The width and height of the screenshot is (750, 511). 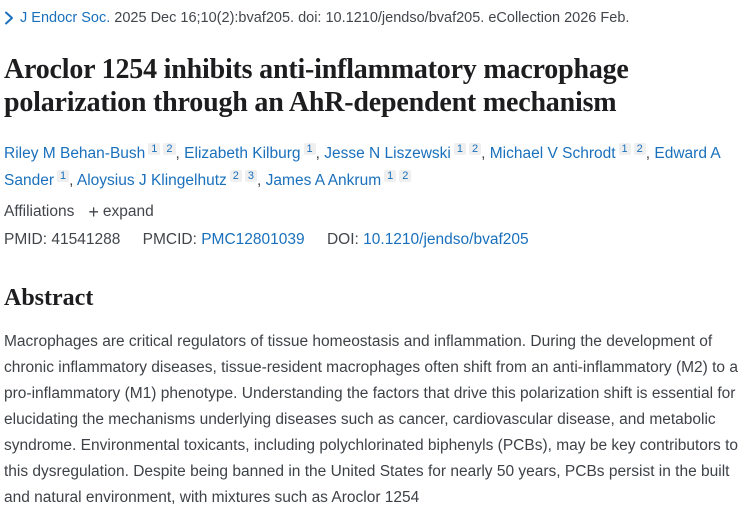 What do you see at coordinates (9, 18) in the screenshot?
I see `chevron-right-icon` at bounding box center [9, 18].